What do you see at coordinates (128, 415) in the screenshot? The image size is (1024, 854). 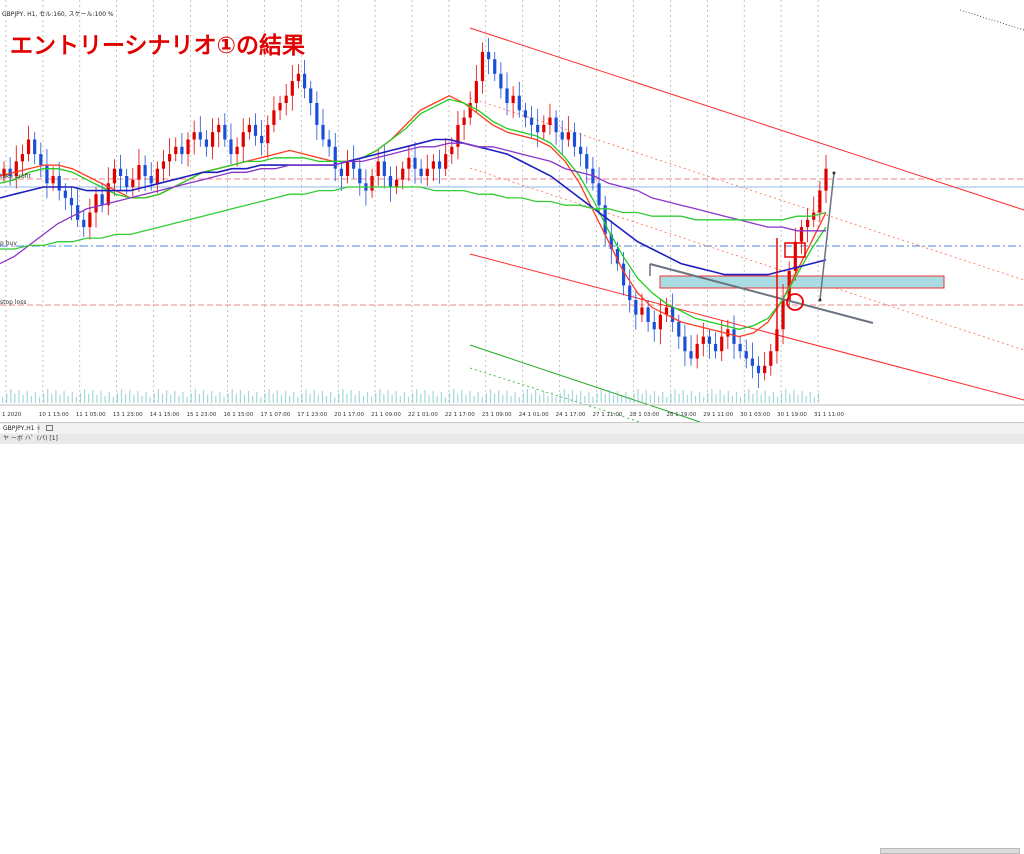 I see `x-tick-label: 13 1 23:00` at bounding box center [128, 415].